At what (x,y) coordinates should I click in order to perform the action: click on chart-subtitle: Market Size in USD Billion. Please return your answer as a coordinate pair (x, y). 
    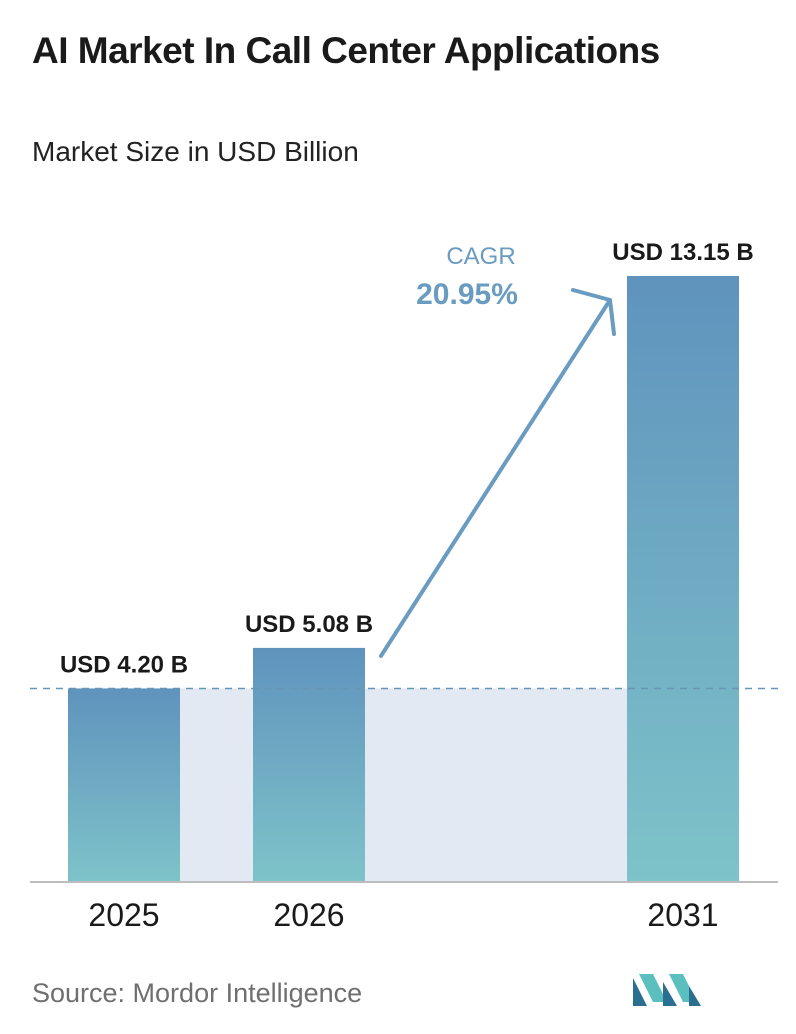
    Looking at the image, I should click on (195, 151).